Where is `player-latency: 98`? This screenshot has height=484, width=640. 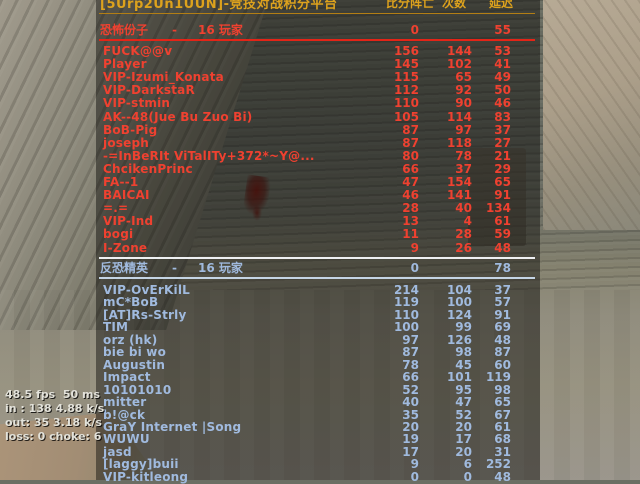
player-latency: 98 is located at coordinates (502, 389).